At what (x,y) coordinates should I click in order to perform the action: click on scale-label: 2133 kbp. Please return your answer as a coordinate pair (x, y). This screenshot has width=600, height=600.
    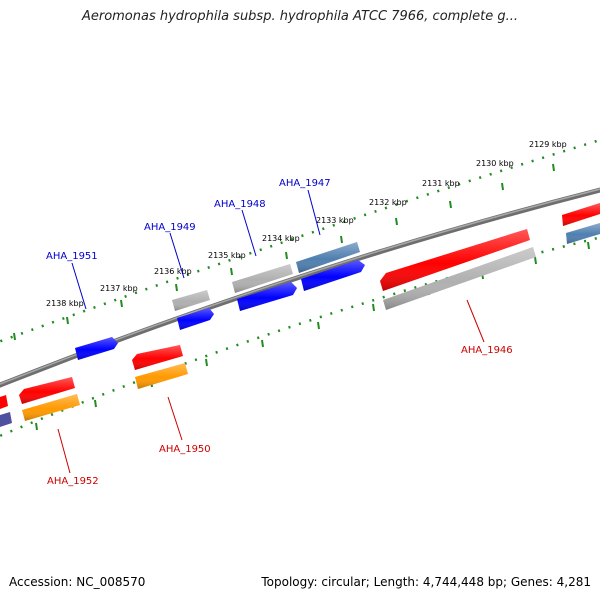
    Looking at the image, I should click on (335, 220).